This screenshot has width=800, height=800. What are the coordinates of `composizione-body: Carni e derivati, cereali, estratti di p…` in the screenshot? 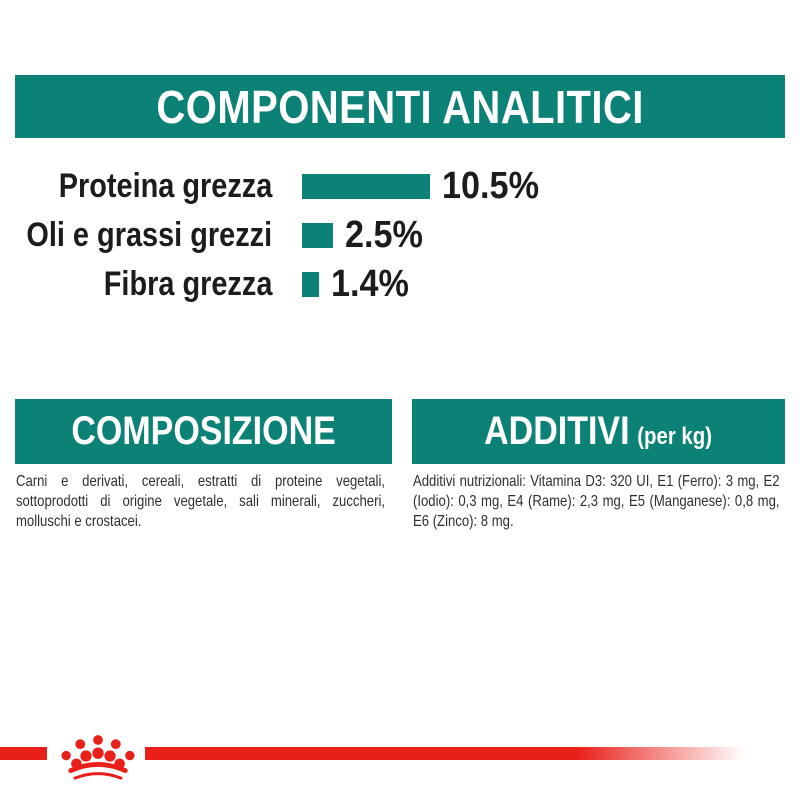 It's located at (200, 501).